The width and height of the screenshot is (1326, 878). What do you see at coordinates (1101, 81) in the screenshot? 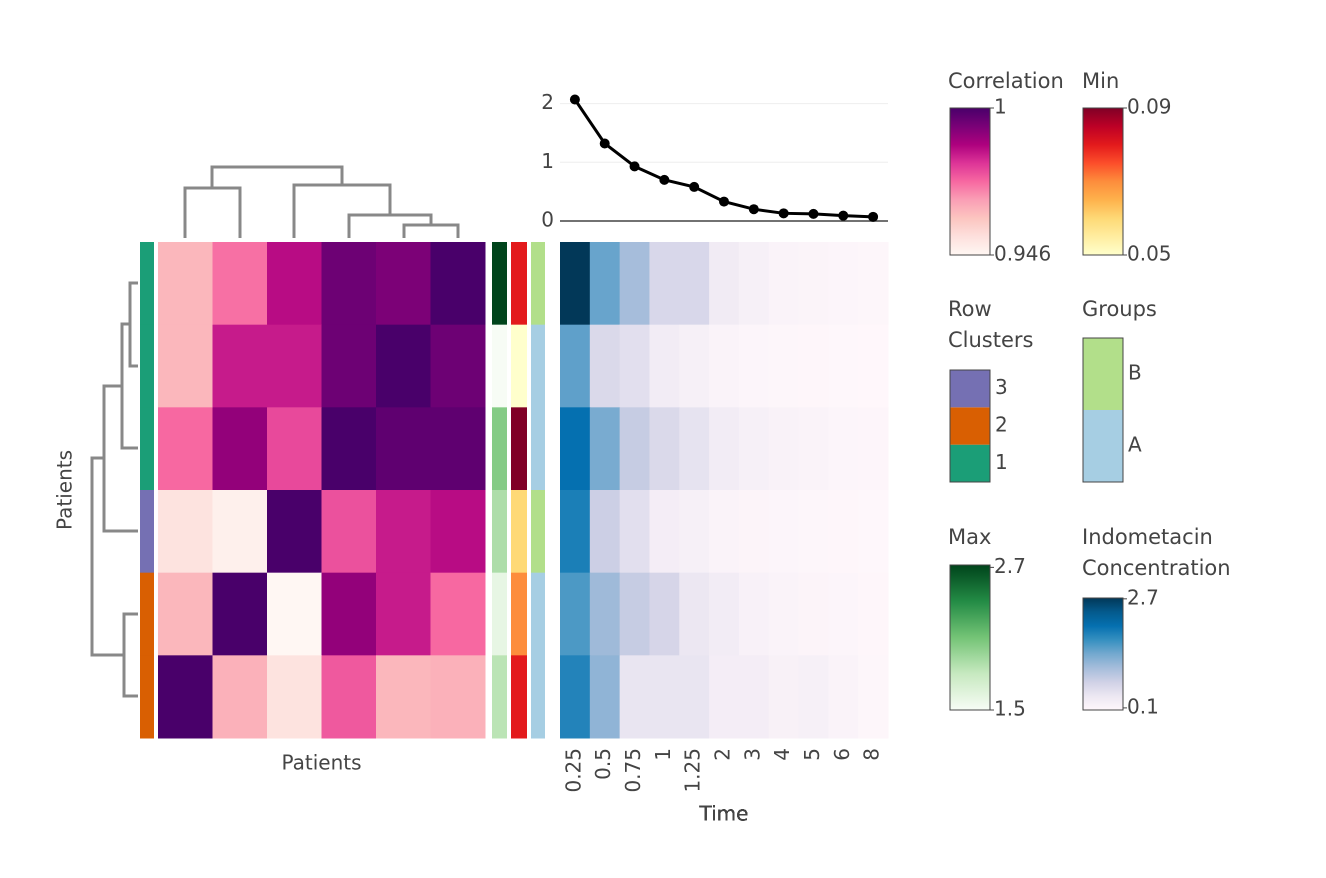
I see `legend-title: Min` at bounding box center [1101, 81].